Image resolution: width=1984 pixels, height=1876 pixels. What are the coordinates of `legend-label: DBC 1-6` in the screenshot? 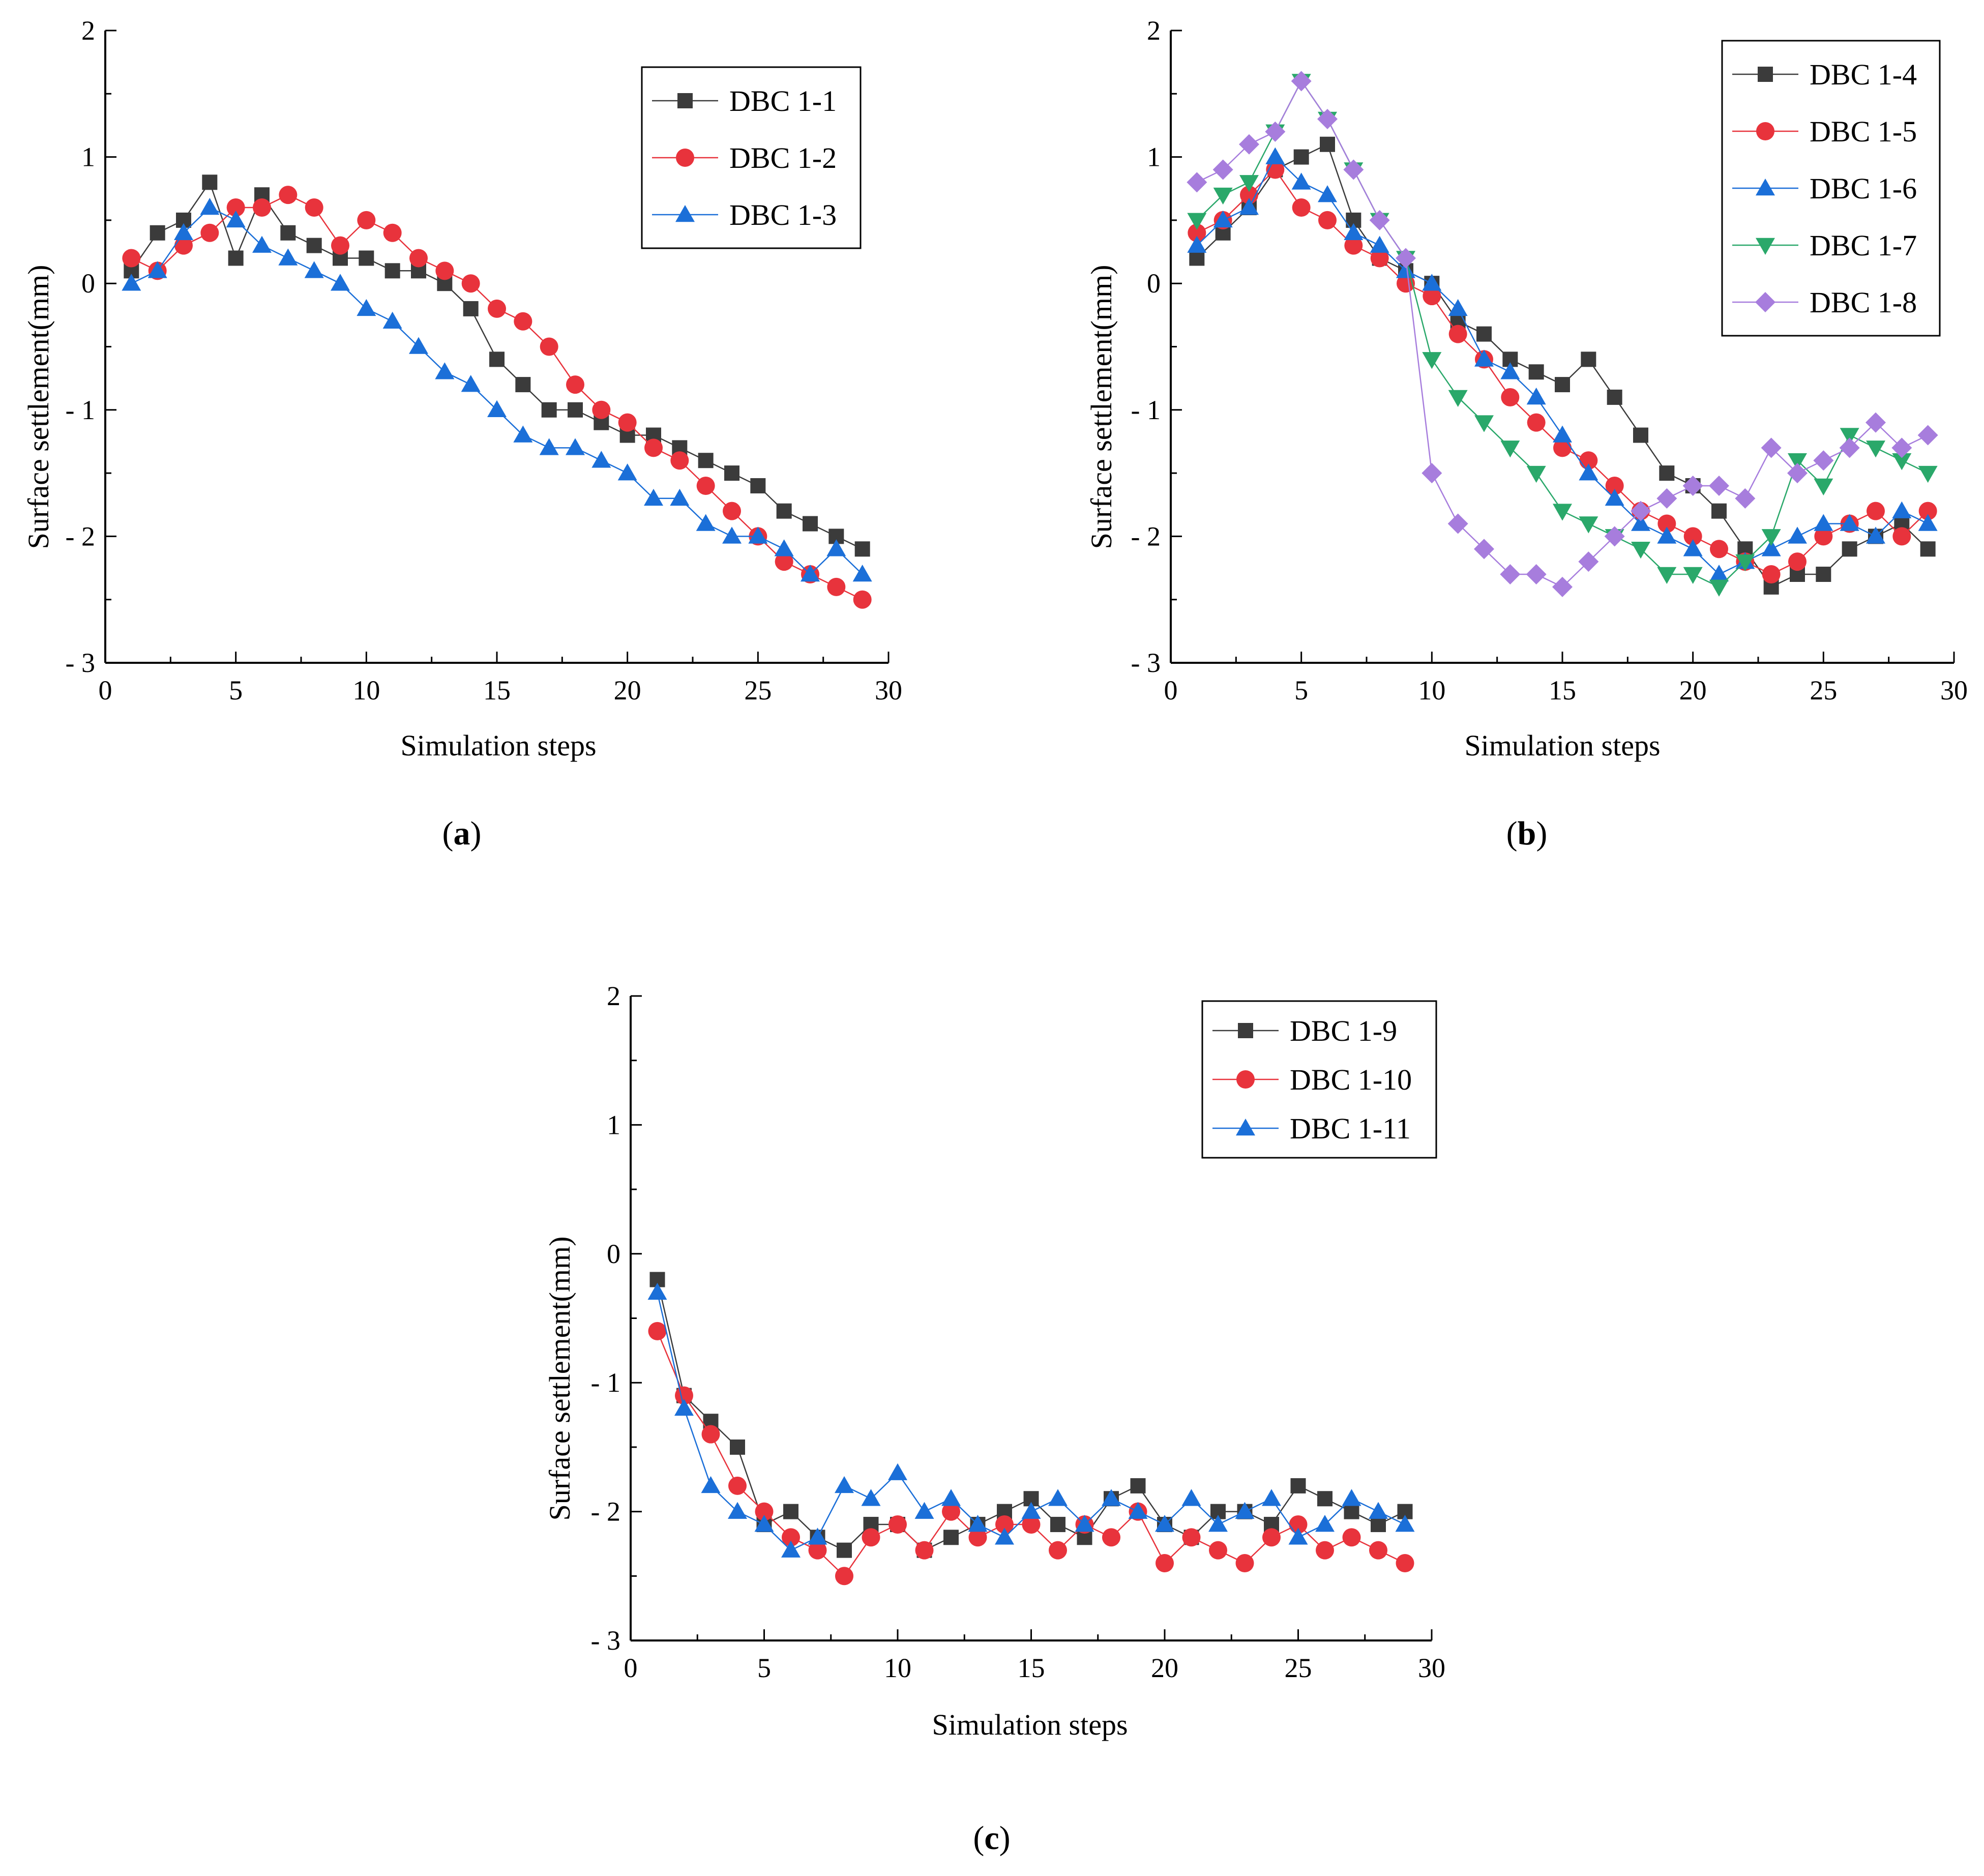 It's located at (1863, 188).